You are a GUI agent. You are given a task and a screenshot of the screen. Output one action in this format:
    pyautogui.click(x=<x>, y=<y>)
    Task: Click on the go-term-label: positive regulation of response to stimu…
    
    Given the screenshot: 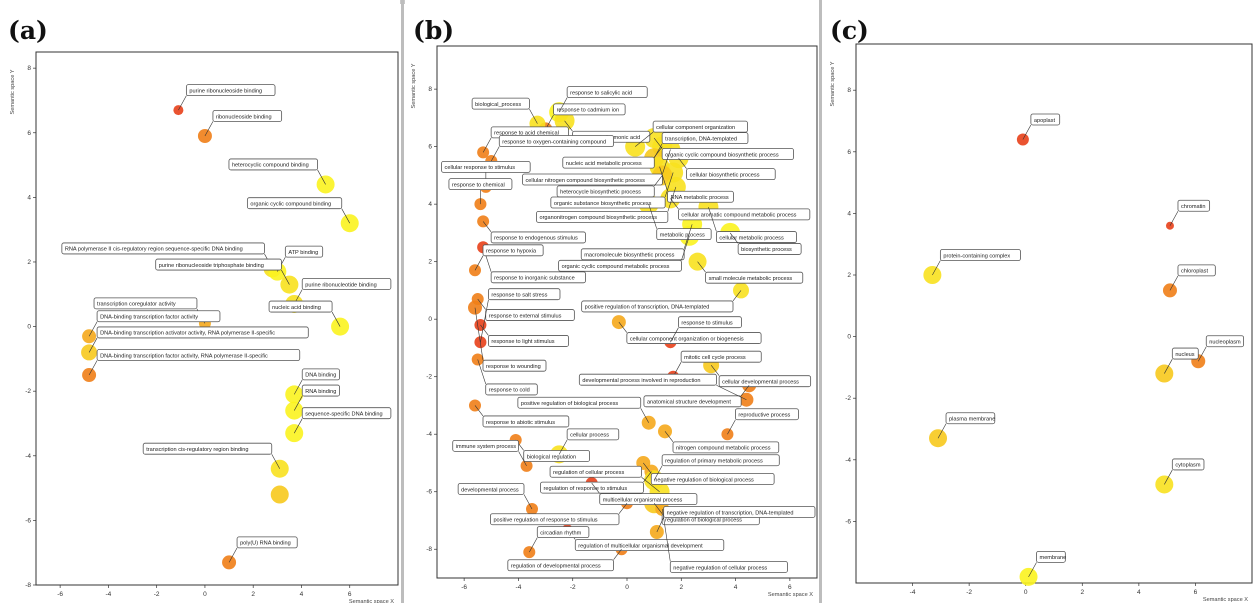 What is the action you would take?
    pyautogui.click(x=545, y=521)
    